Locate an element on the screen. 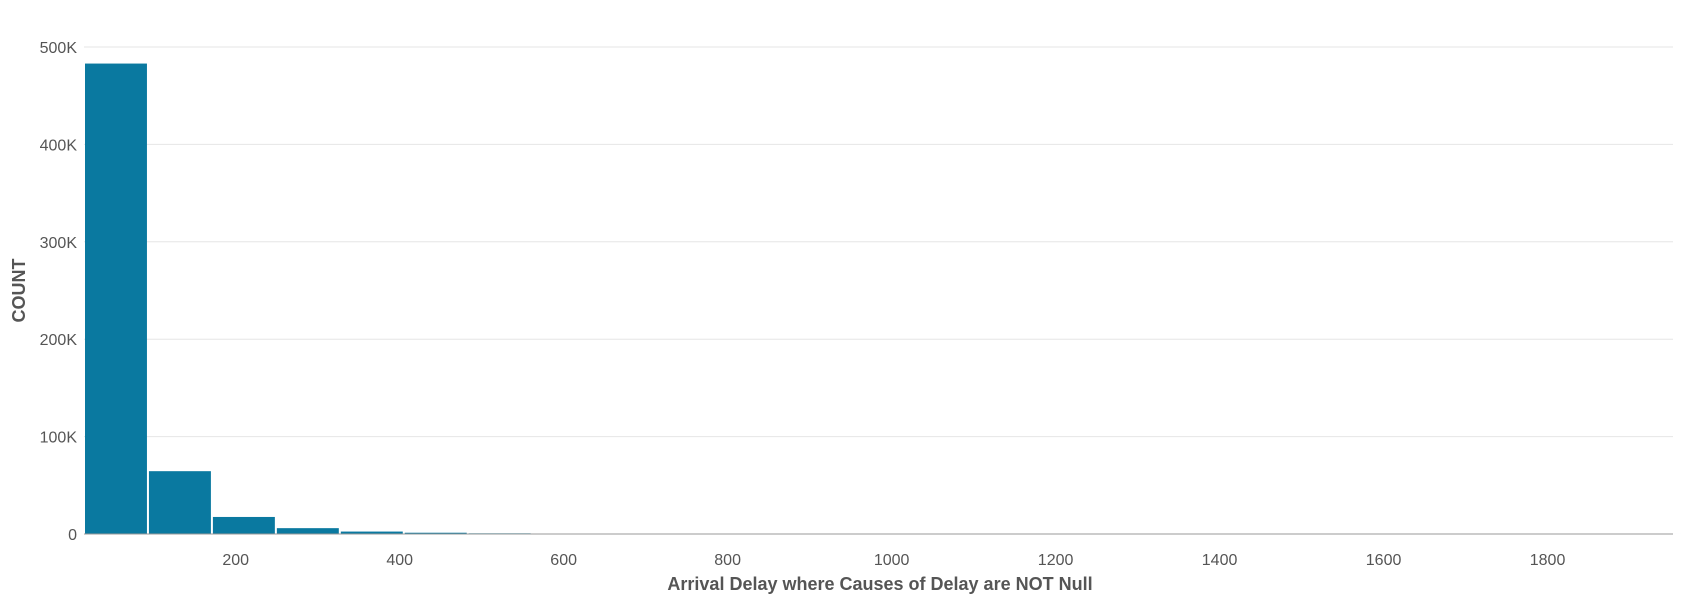 The width and height of the screenshot is (1681, 605). y-tick-label: 100K is located at coordinates (59, 438).